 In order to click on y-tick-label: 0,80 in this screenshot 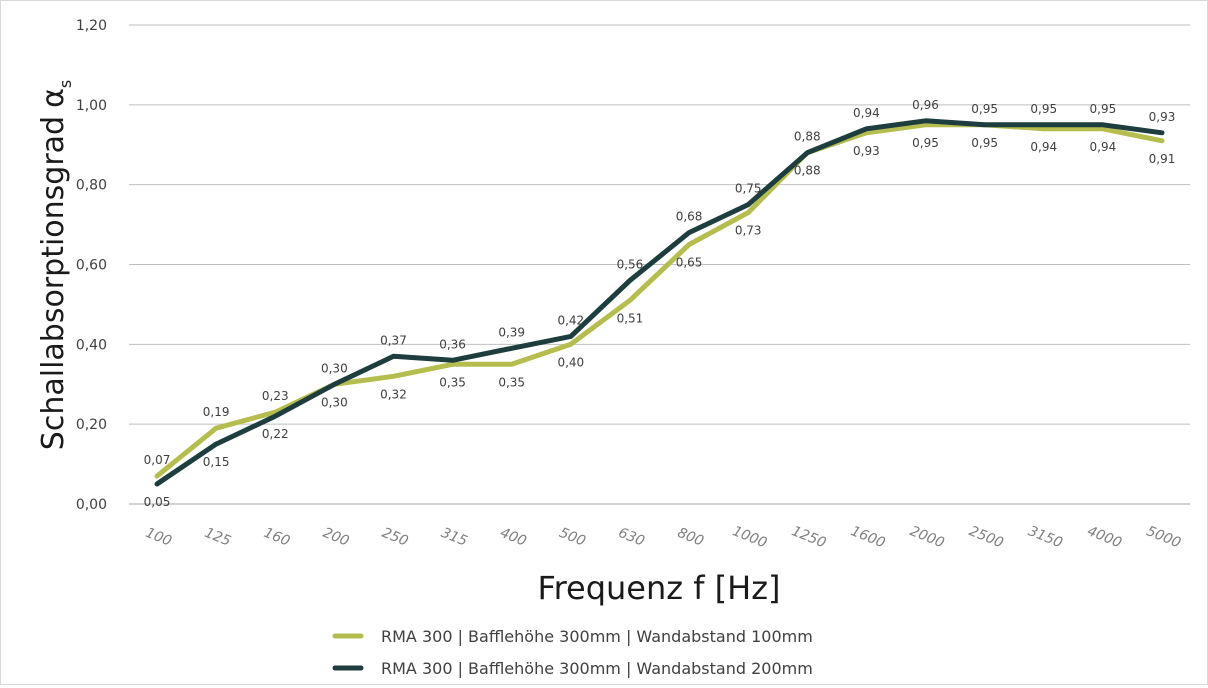, I will do `click(91, 186)`.